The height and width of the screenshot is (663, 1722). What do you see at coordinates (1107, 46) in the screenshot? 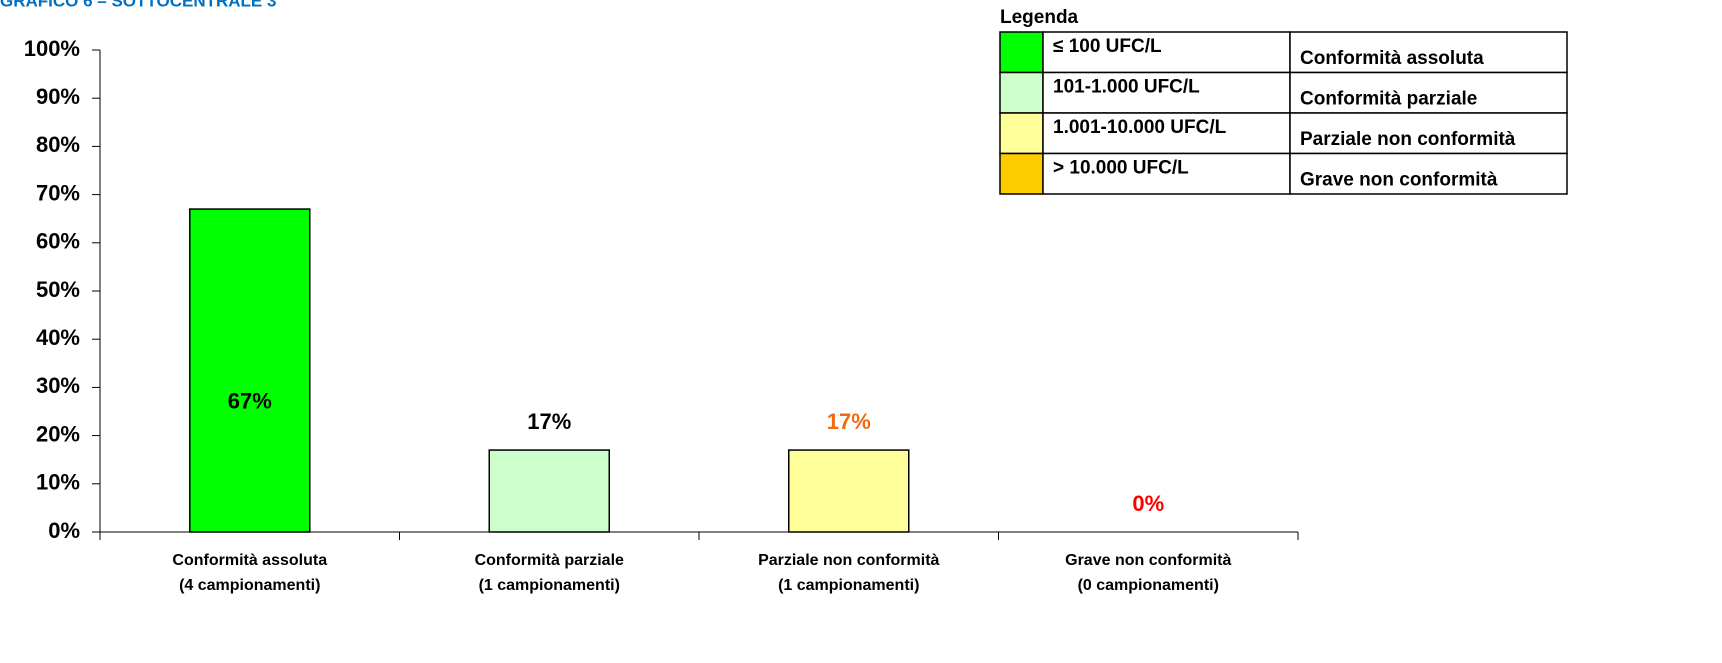
I see `legend-range: ≤ 100 UFC/L` at bounding box center [1107, 46].